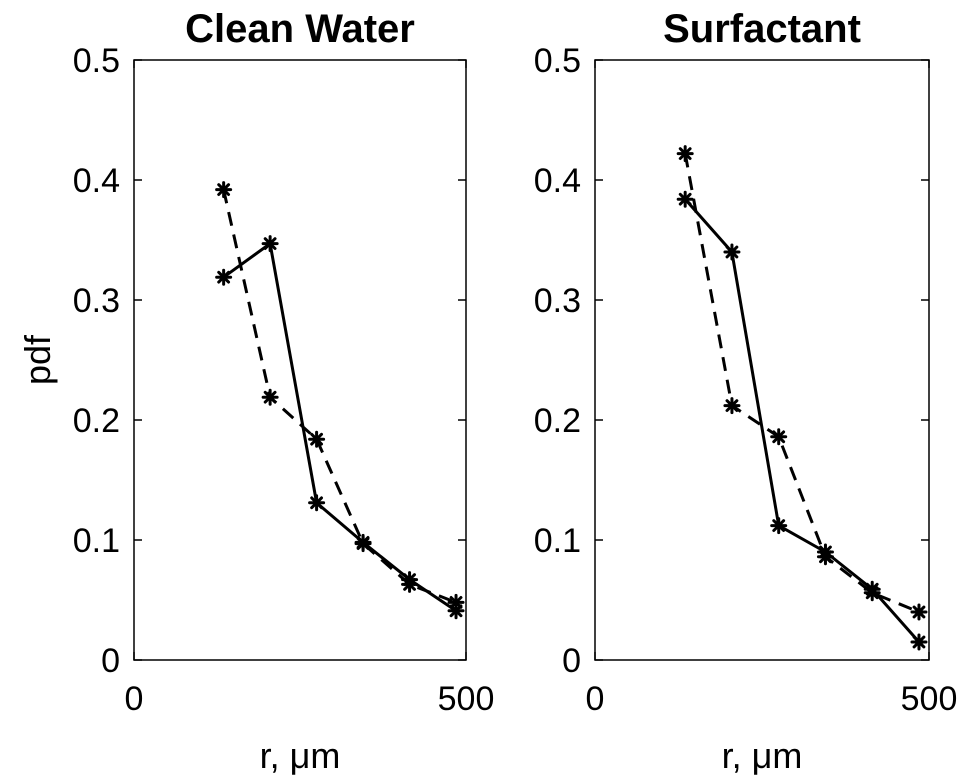  I want to click on clean-water-xlabel: r, μm, so click(300, 755).